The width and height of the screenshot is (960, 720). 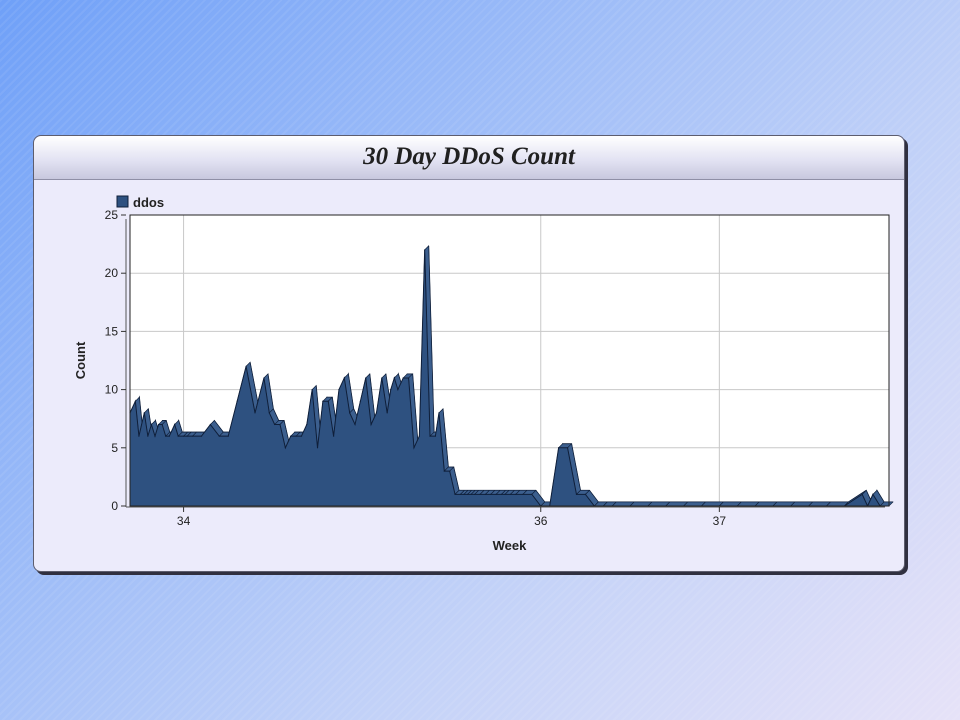 I want to click on legend-label: ddos, so click(x=148, y=202).